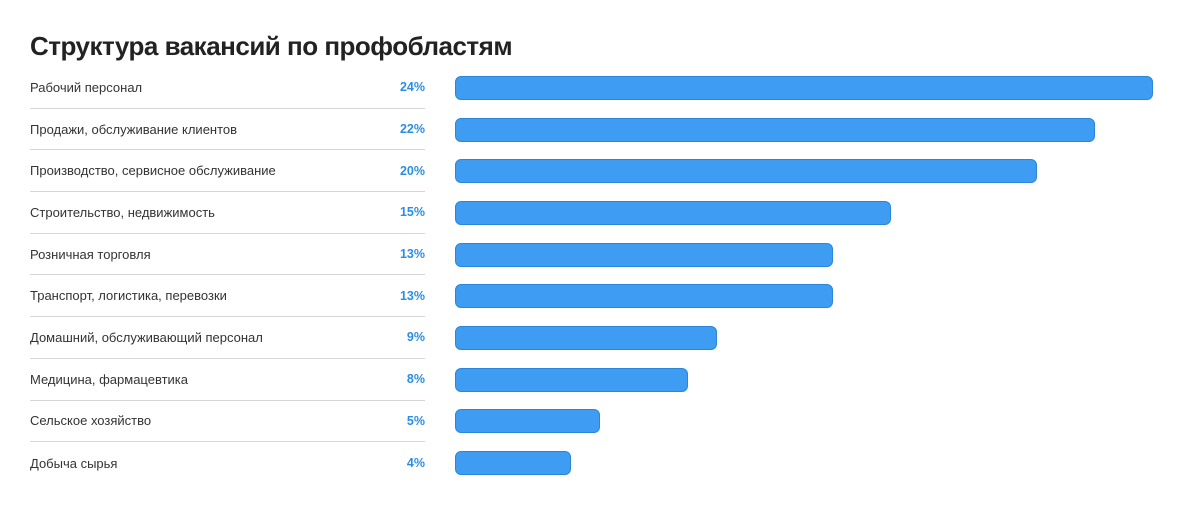  Describe the element at coordinates (227, 88) in the screenshot. I see `row-meta: Рабочий персонал 24%` at that location.